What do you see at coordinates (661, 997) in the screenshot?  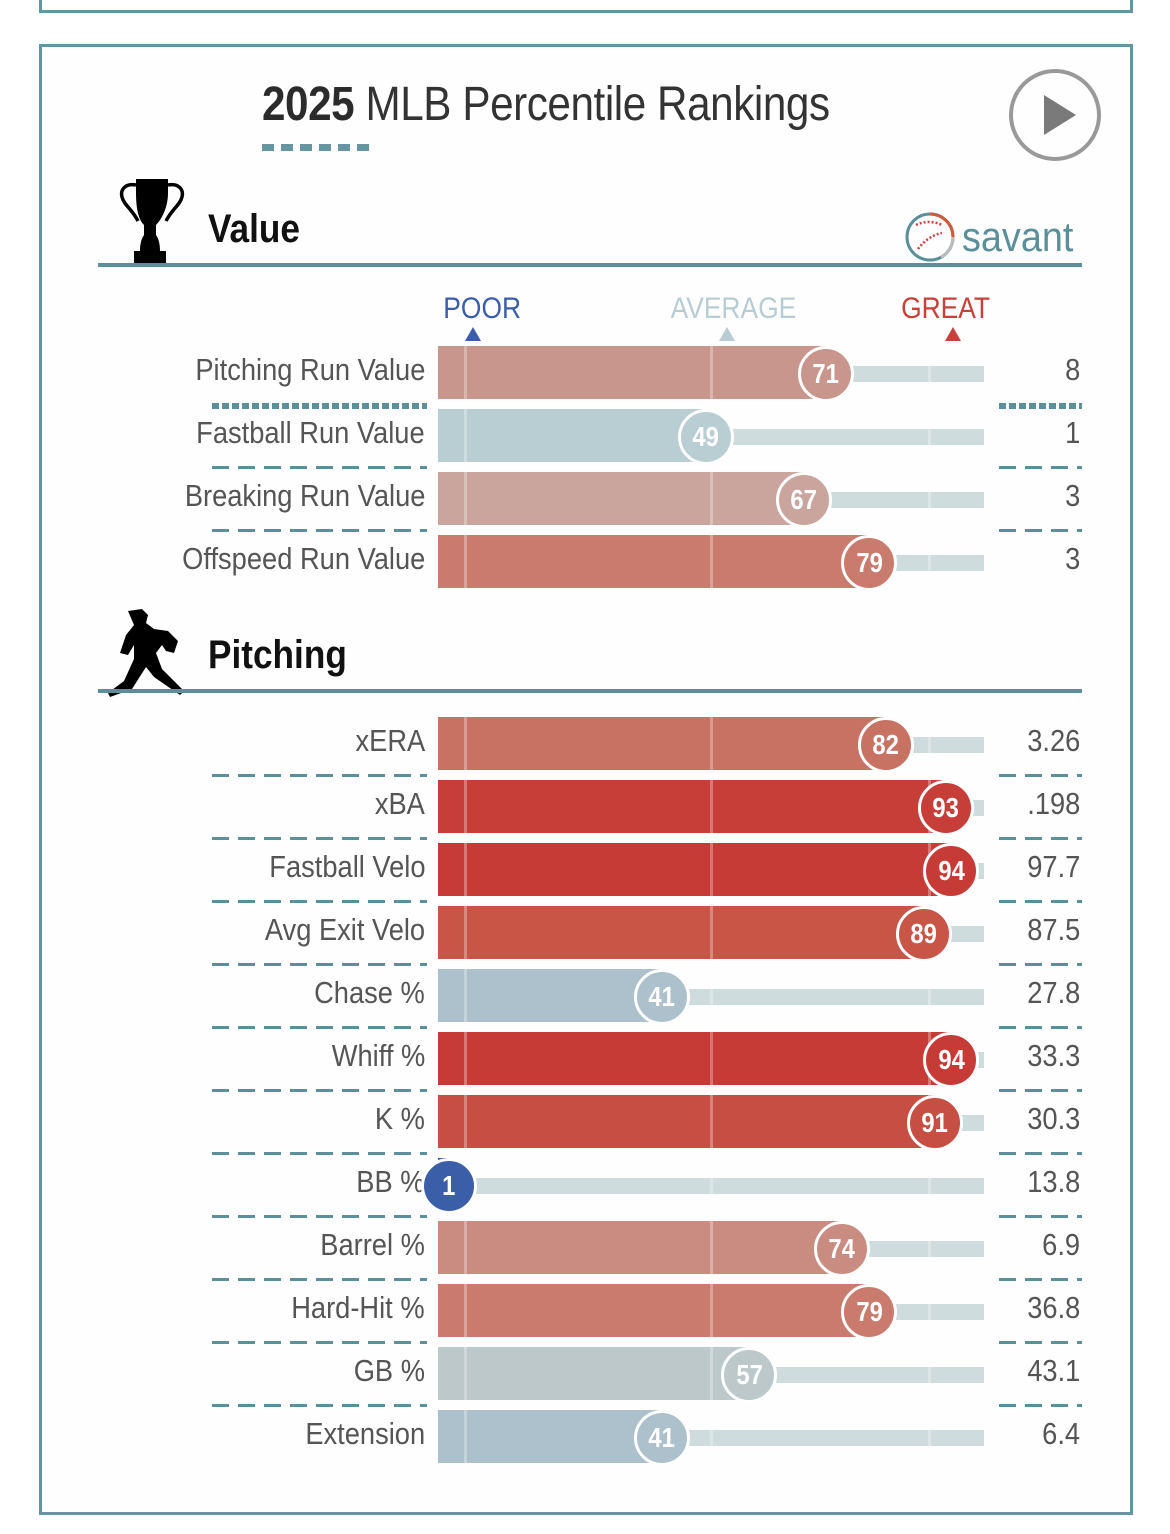 I see `percentile-bubble: 41` at bounding box center [661, 997].